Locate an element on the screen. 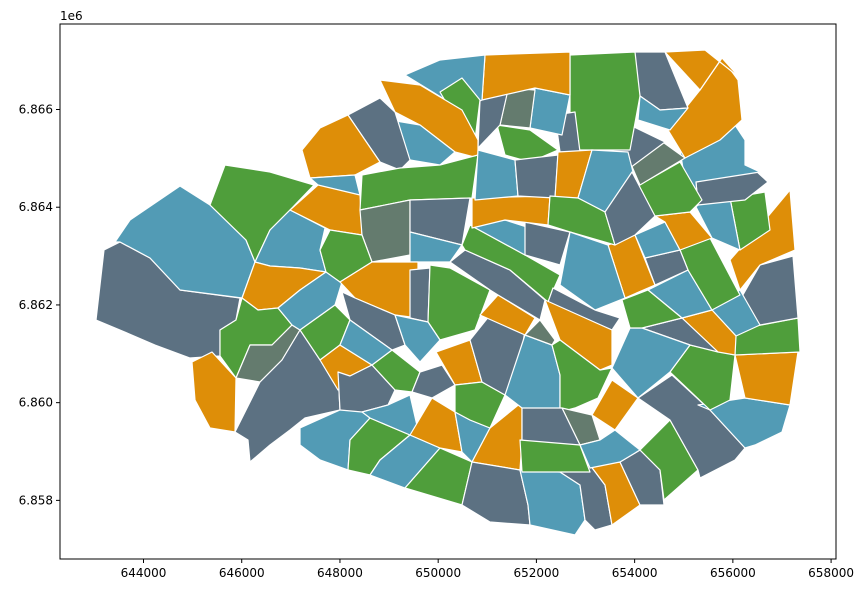  x-tick-label: 650000 is located at coordinates (438, 573).